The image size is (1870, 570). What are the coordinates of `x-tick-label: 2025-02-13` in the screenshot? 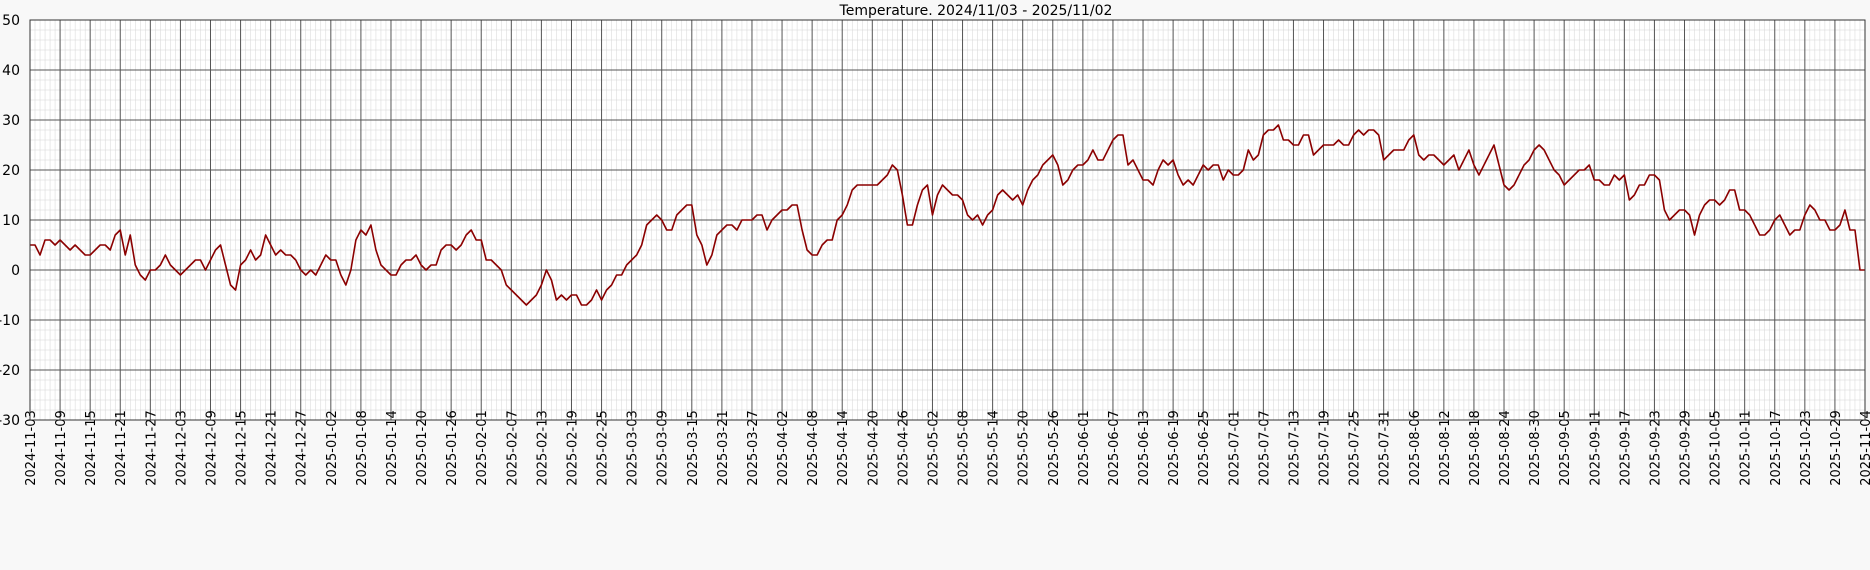 It's located at (542, 448).